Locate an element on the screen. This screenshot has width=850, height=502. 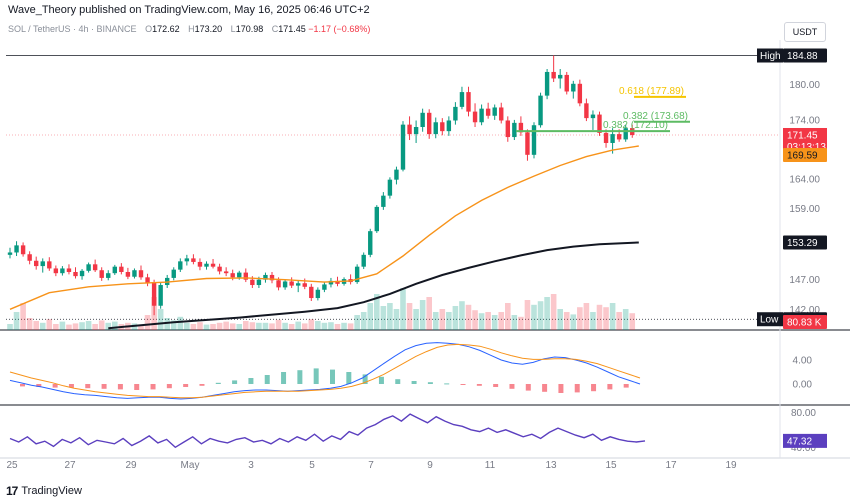
time-tick-label: 19 is located at coordinates (731, 465).